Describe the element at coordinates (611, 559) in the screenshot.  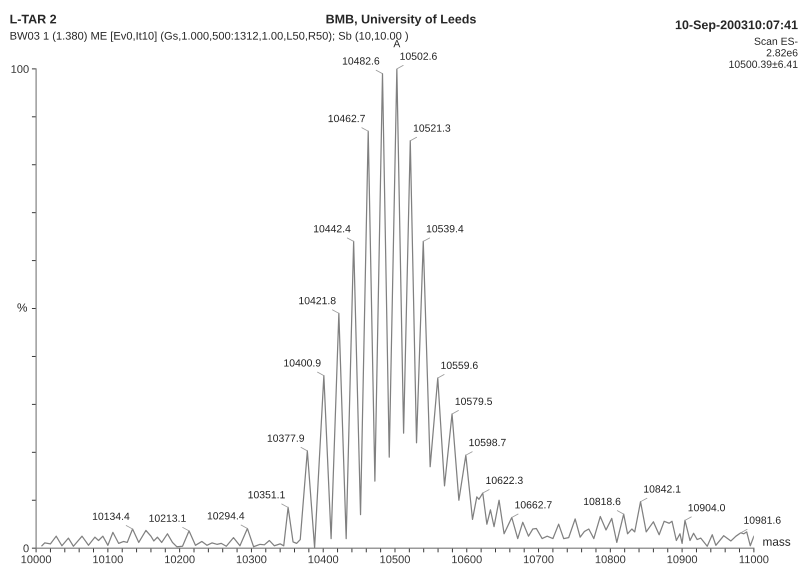
I see `x-tick-label: 10800` at that location.